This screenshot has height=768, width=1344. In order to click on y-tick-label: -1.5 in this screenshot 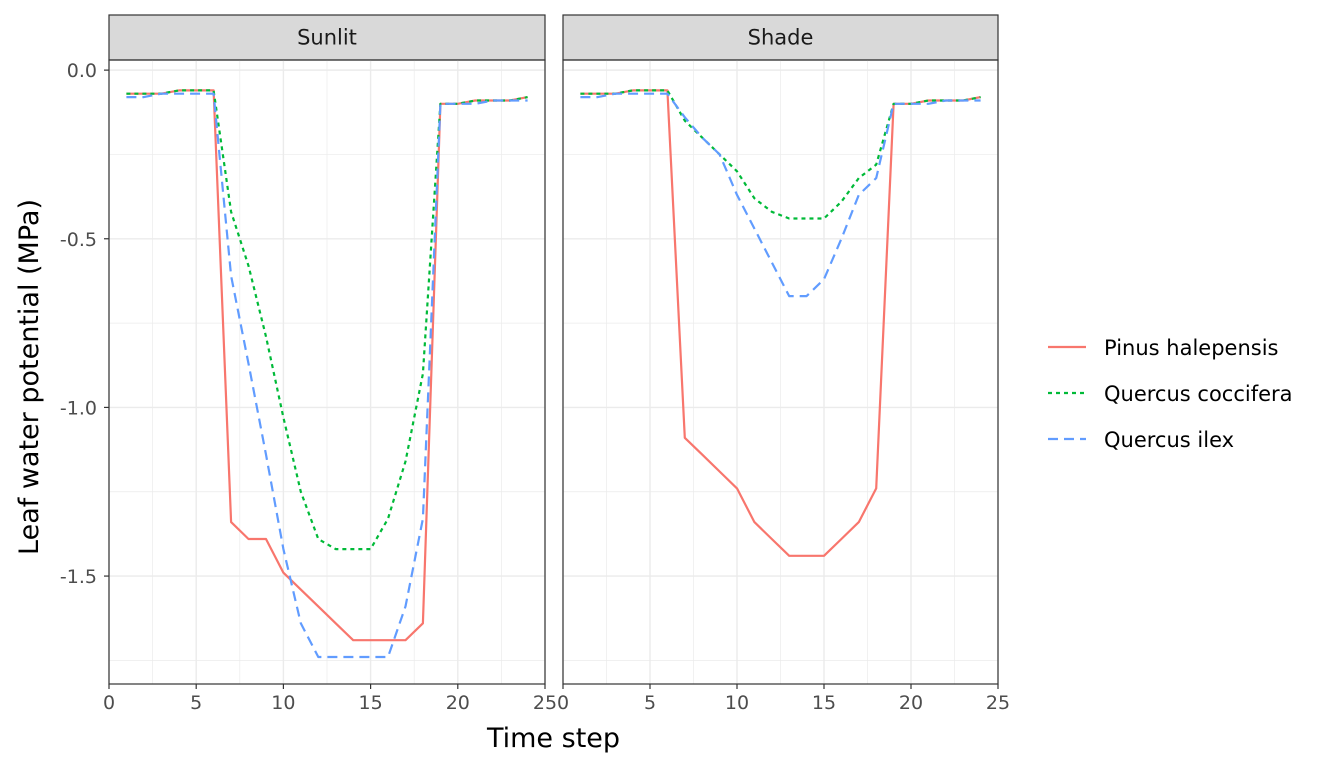, I will do `click(78, 577)`.